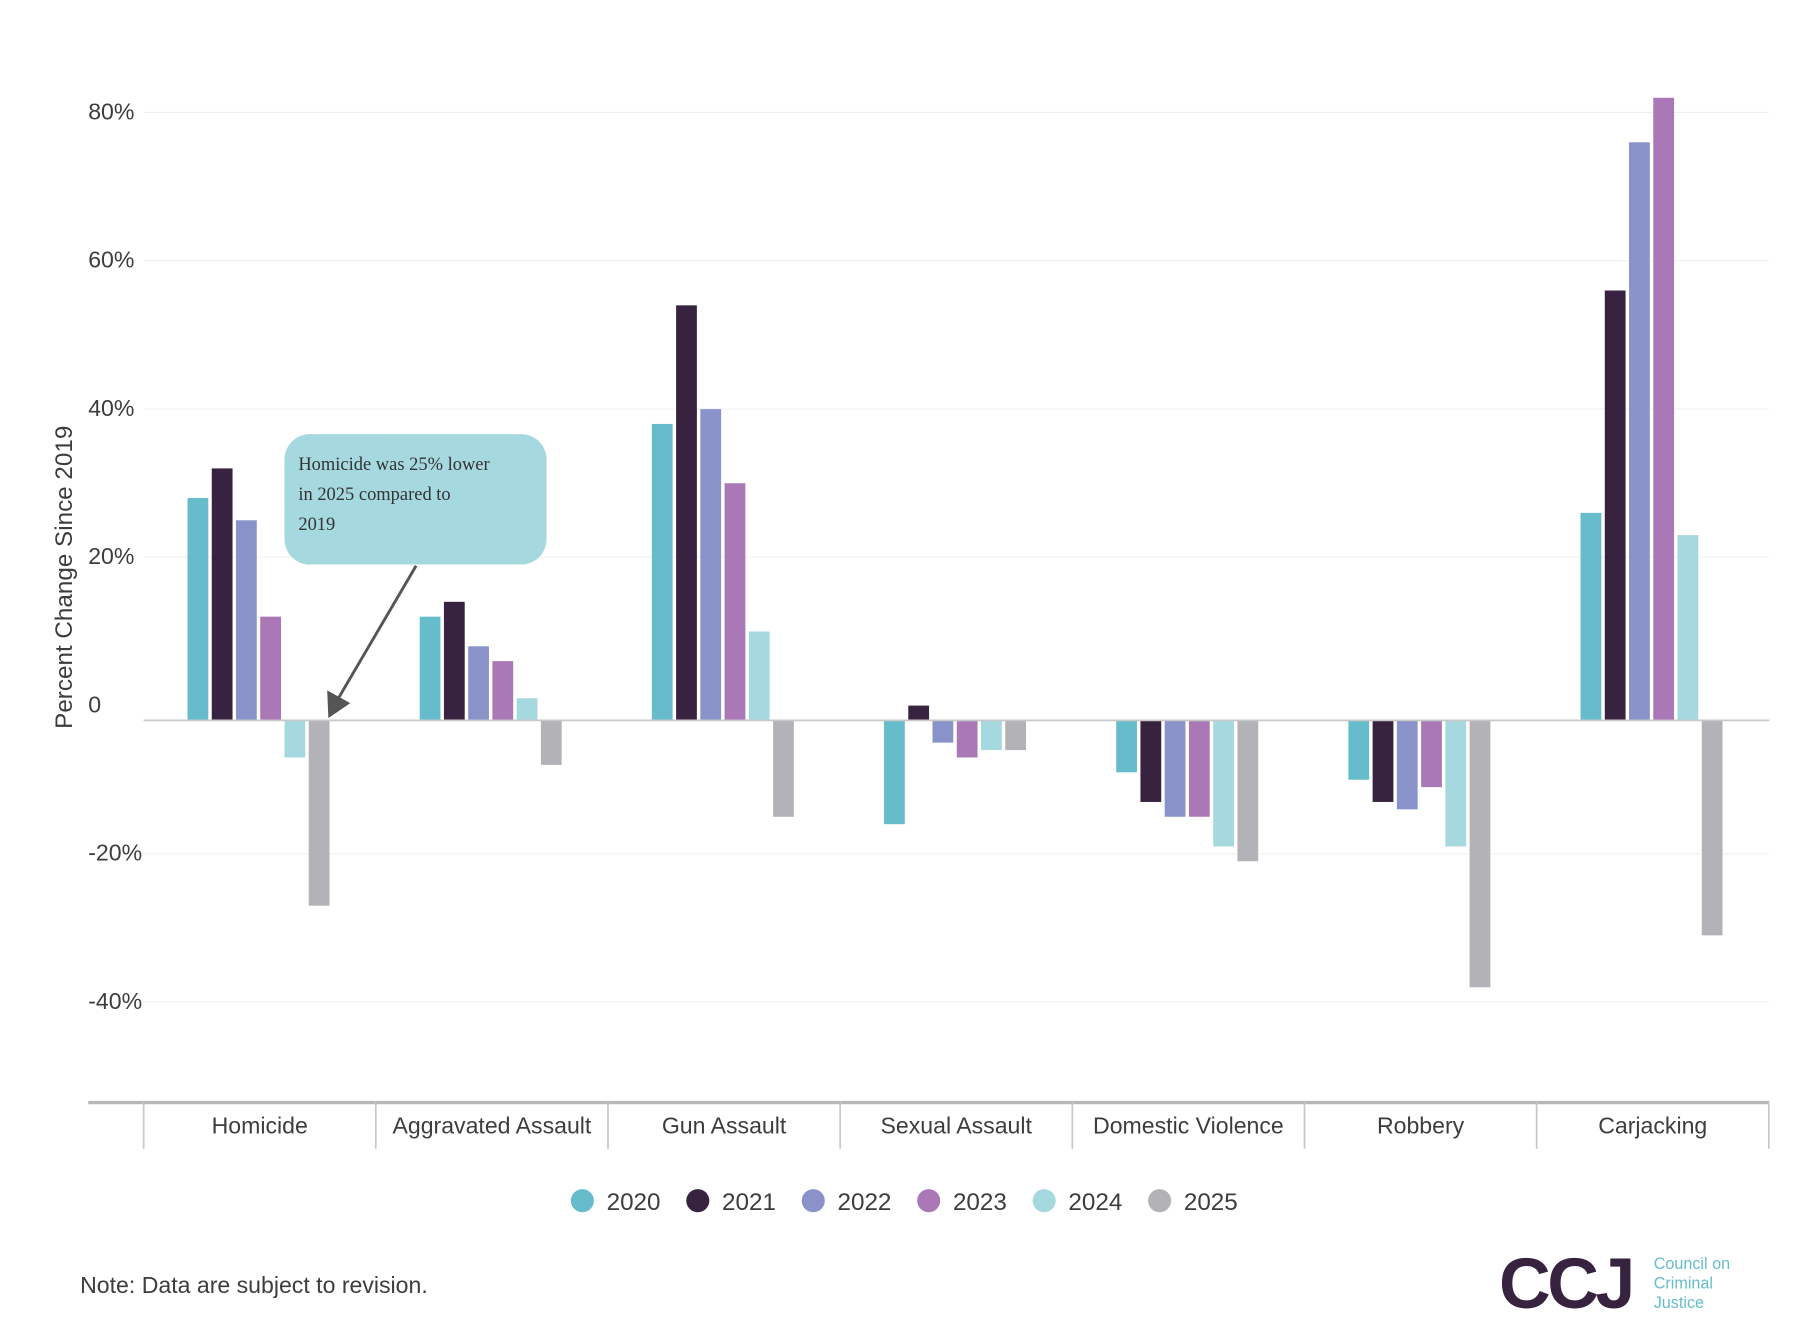  Describe the element at coordinates (1664, 409) in the screenshot. I see `bar-carjacking-2023` at that location.